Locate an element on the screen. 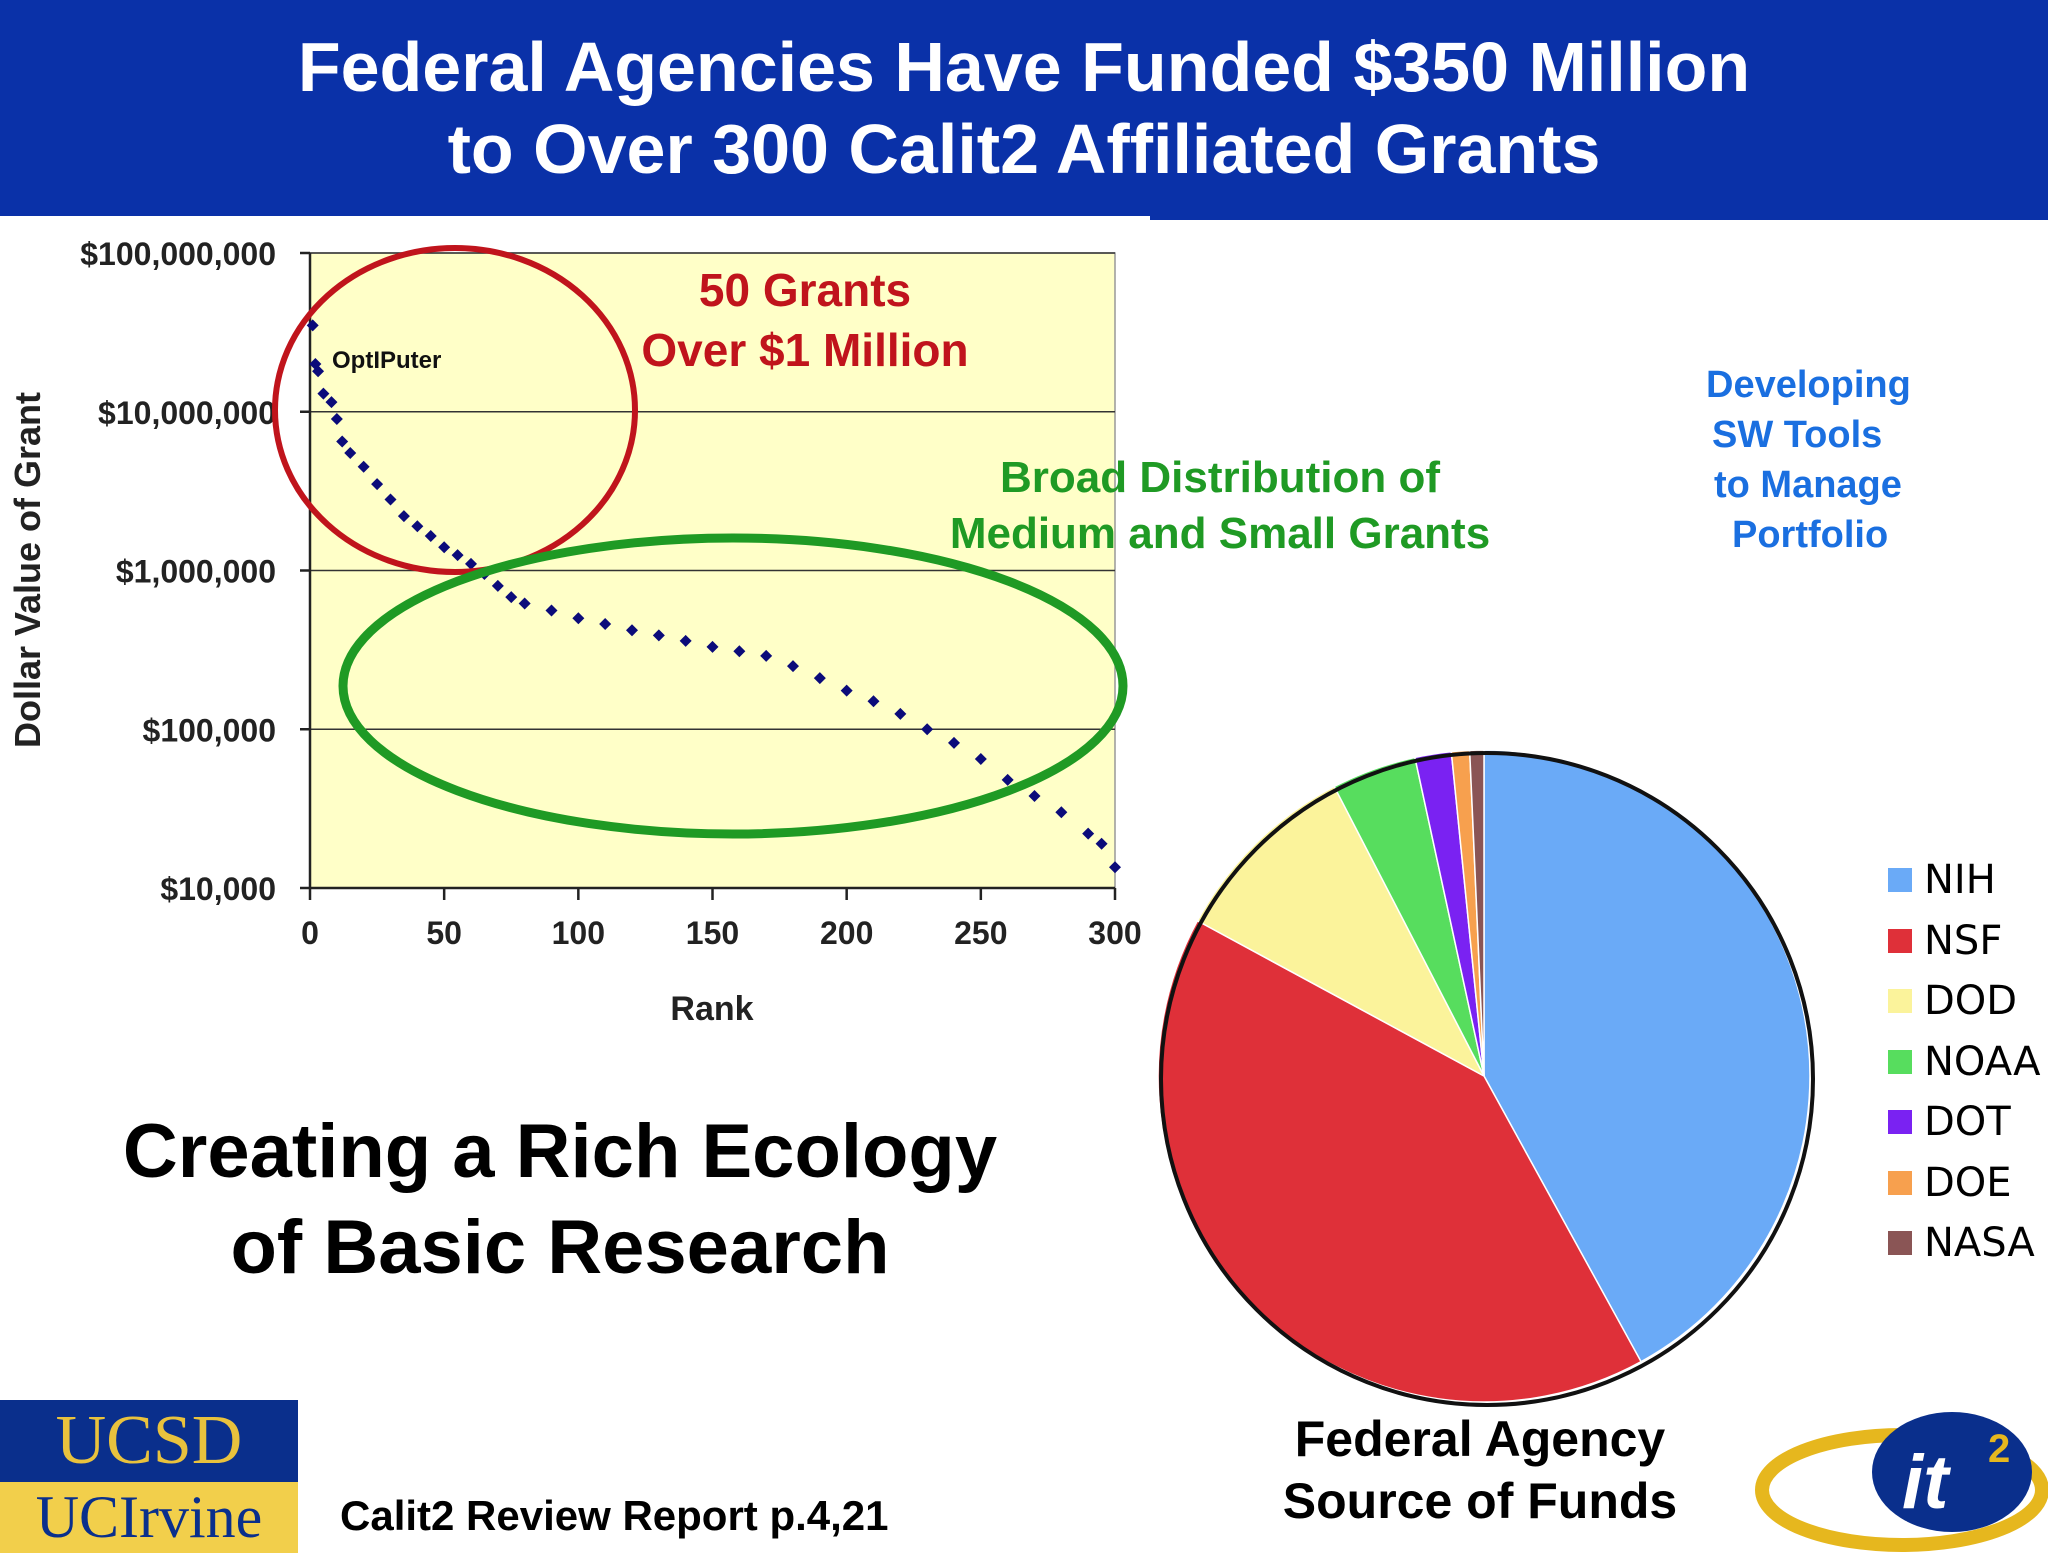  ecology-caption-line-1: Creating a Rich Ecology is located at coordinates (560, 1151).